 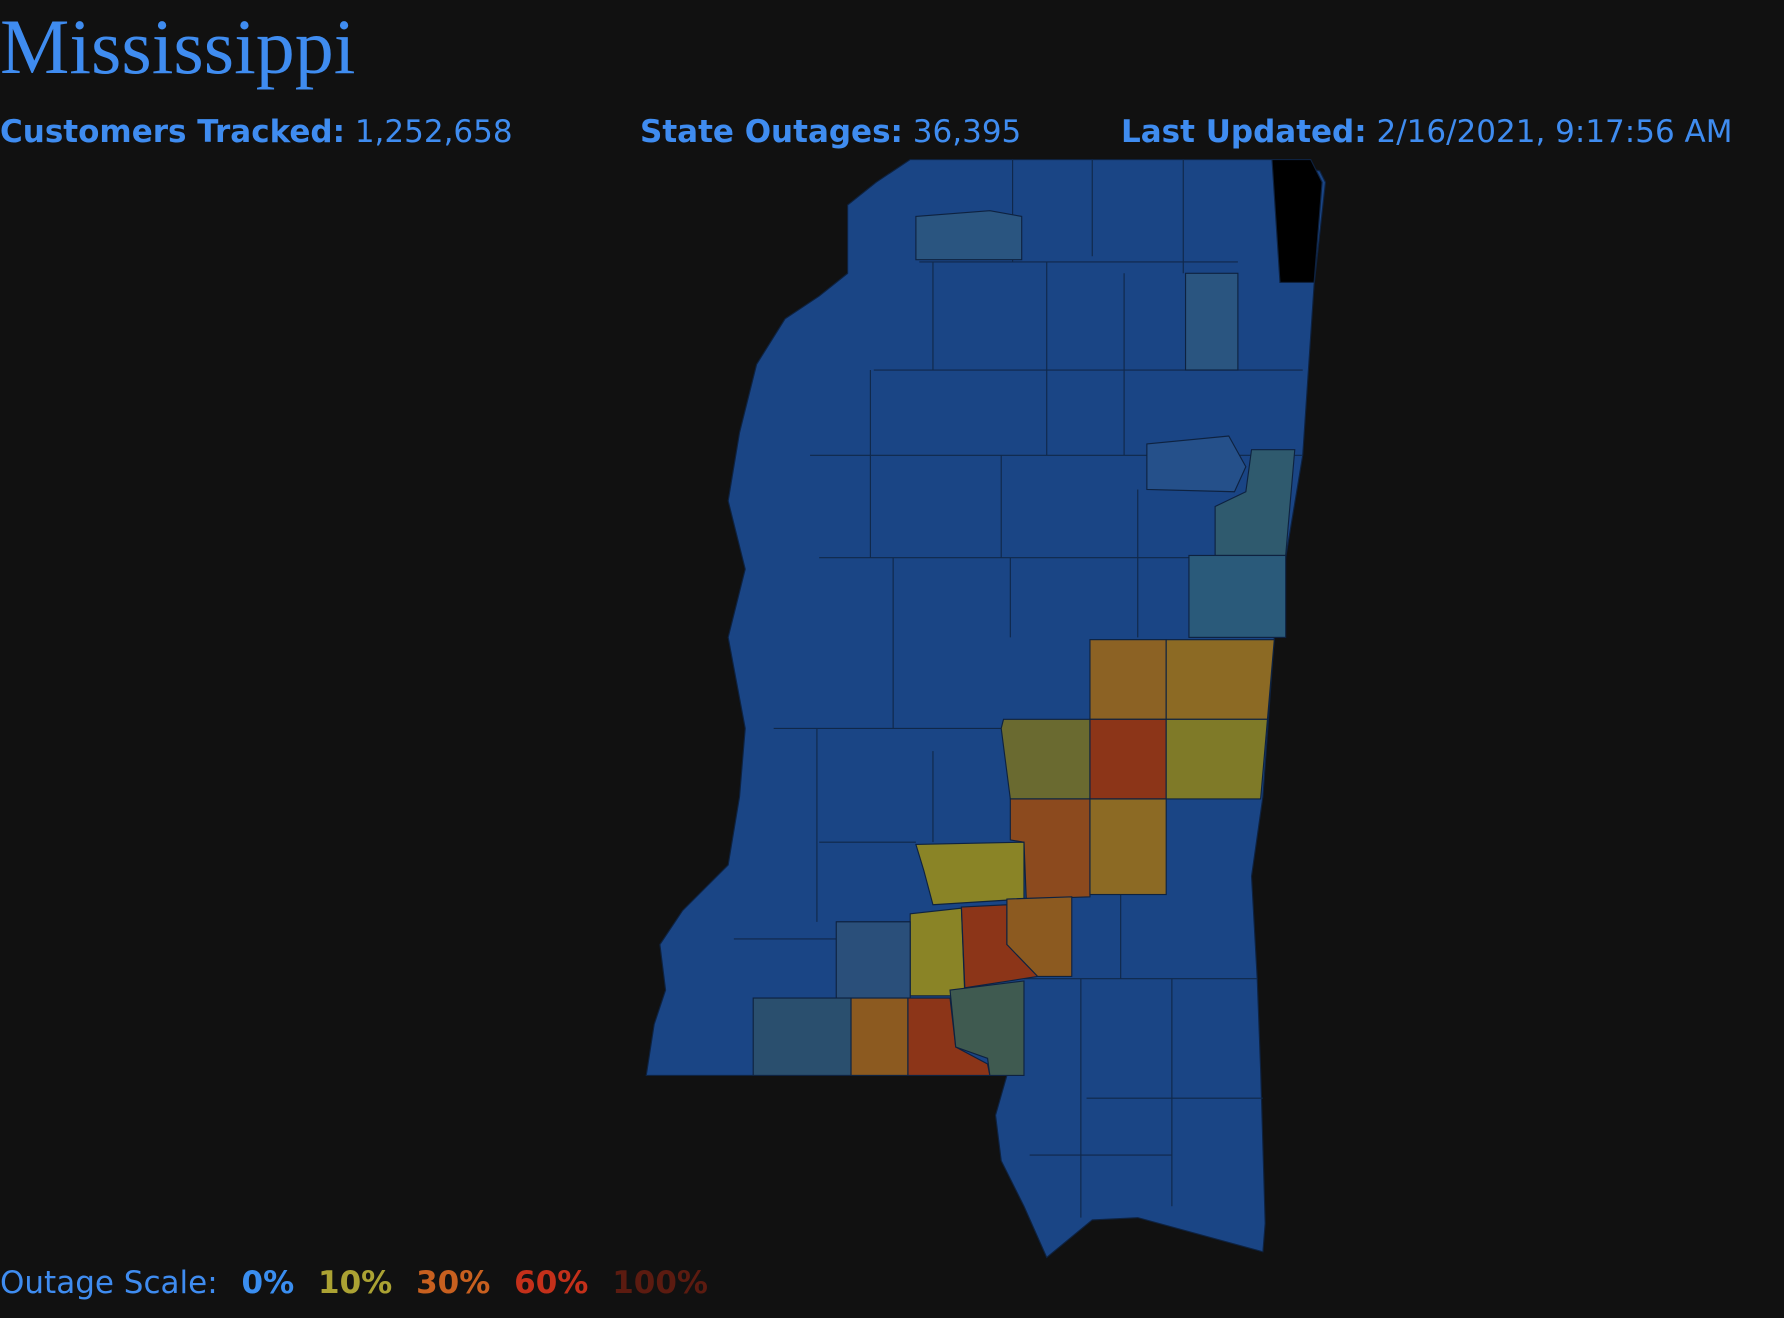 I want to click on stat-value: 2/16/2021, 9:17:56 AM, so click(x=1554, y=132).